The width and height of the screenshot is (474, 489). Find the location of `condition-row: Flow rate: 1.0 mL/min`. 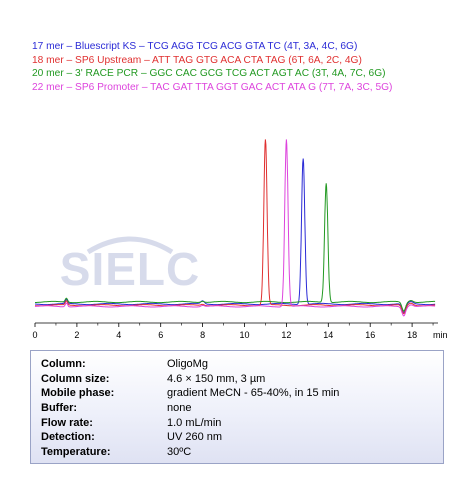

condition-row: Flow rate: 1.0 mL/min is located at coordinates (190, 422).